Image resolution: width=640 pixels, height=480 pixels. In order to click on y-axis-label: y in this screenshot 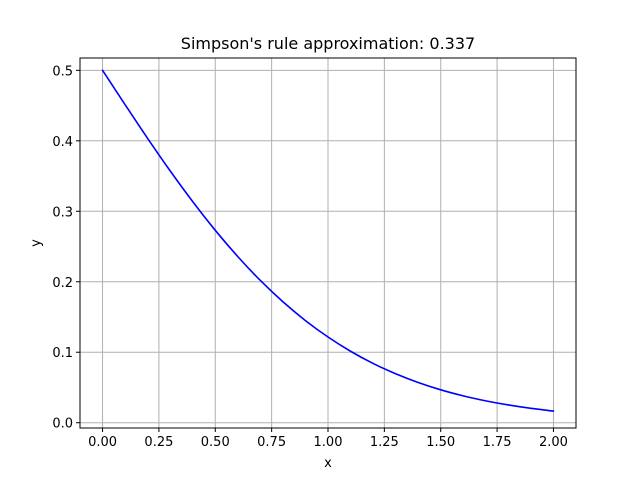, I will do `click(36, 243)`.